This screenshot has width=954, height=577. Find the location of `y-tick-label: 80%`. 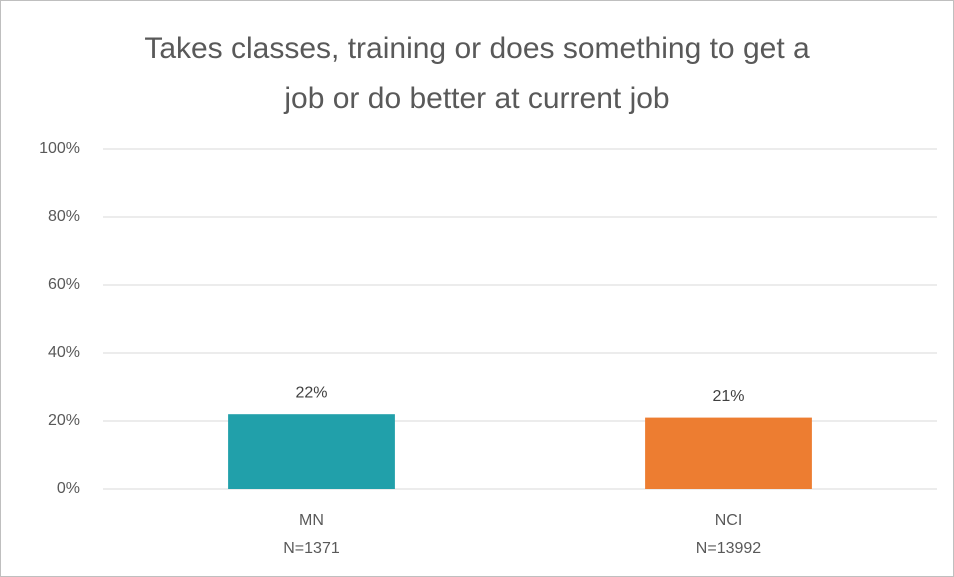

y-tick-label: 80% is located at coordinates (64, 216).